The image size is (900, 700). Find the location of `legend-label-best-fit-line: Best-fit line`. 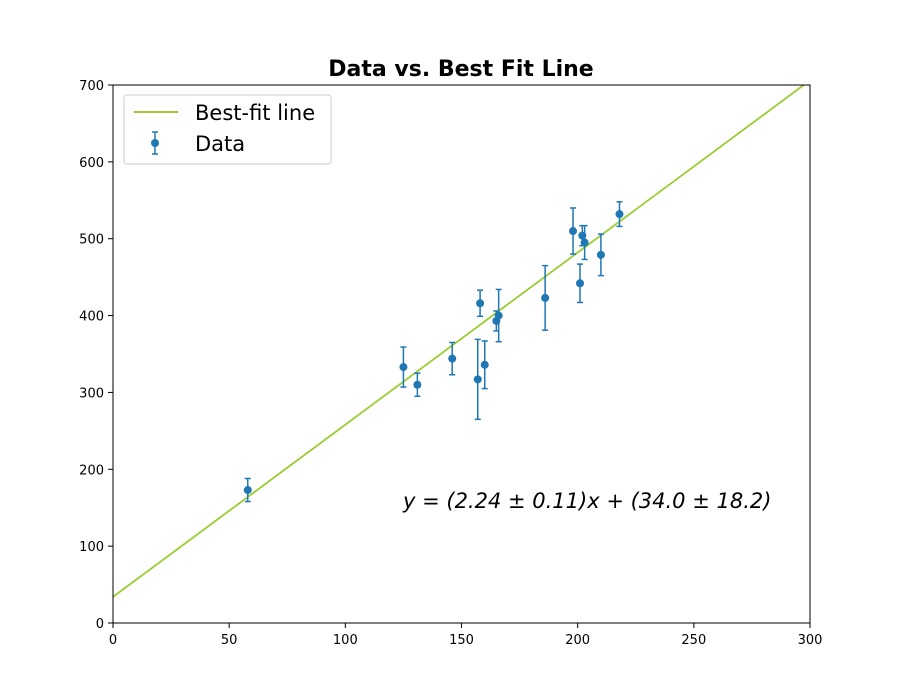

legend-label-best-fit-line: Best-fit line is located at coordinates (255, 113).